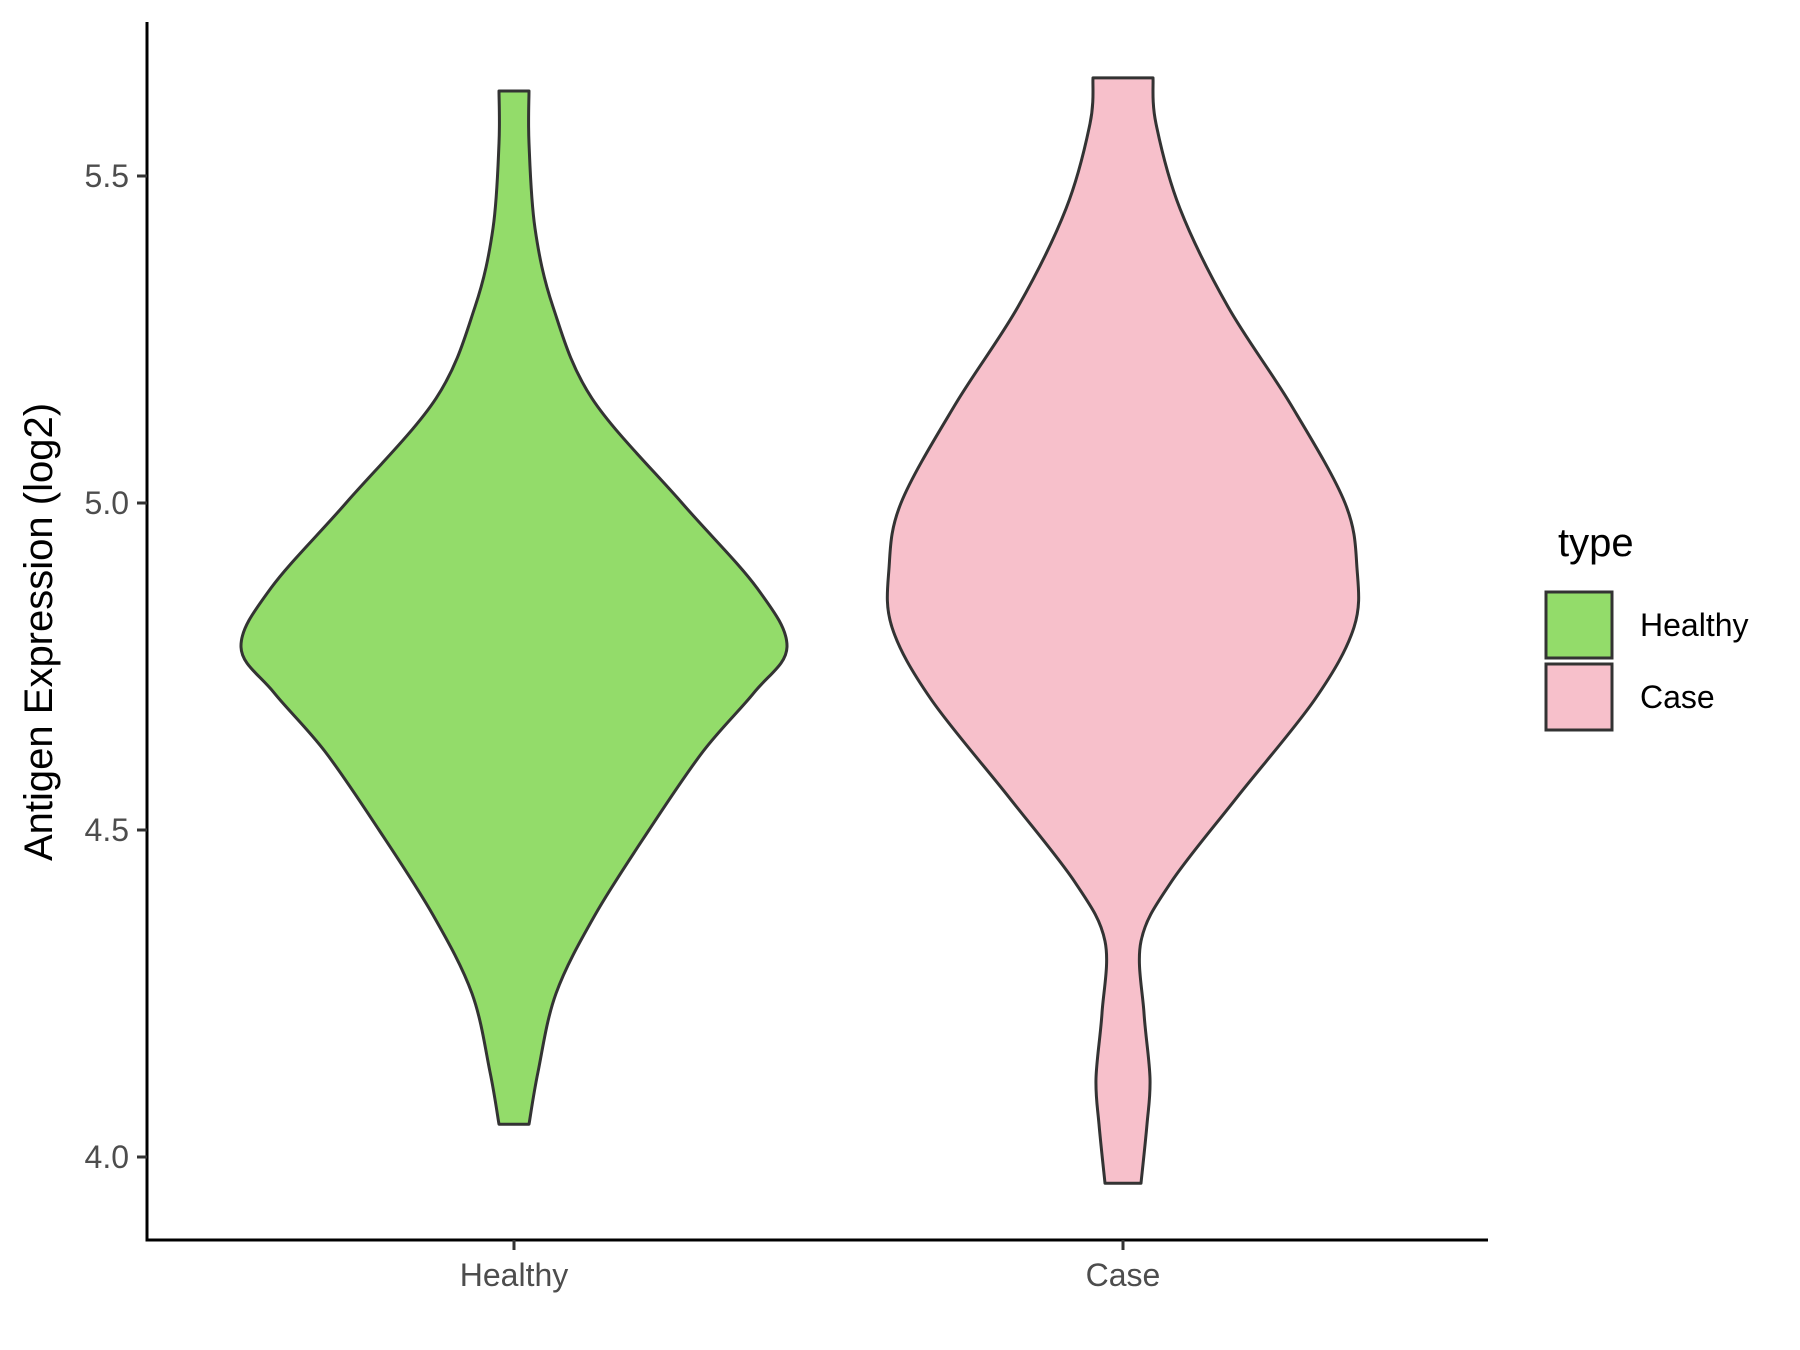 The image size is (1800, 1350). I want to click on legend-swatch-case, so click(1579, 697).